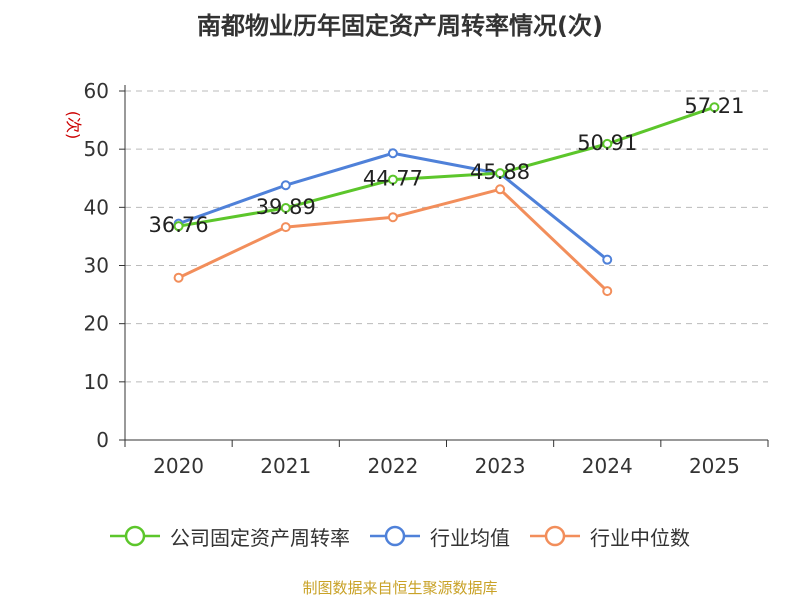 The width and height of the screenshot is (800, 600). Describe the element at coordinates (285, 466) in the screenshot. I see `x-tick-label-2021: 2021` at that location.